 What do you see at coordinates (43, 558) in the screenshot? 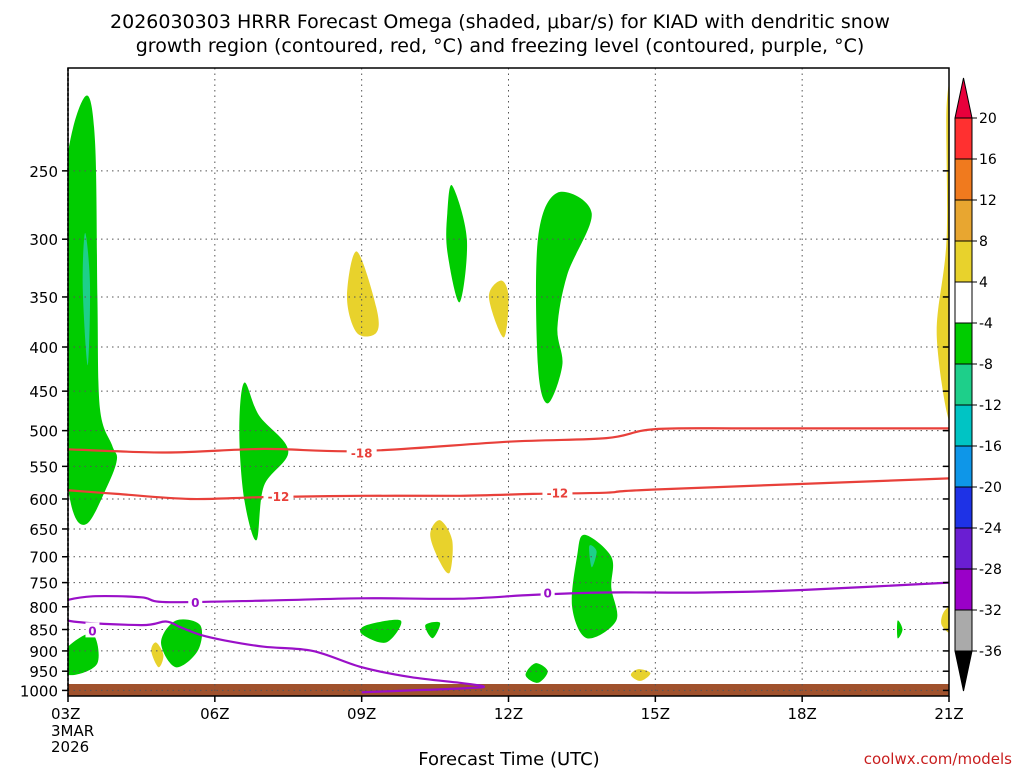
I see `y-tick-label-700: 700` at bounding box center [43, 558].